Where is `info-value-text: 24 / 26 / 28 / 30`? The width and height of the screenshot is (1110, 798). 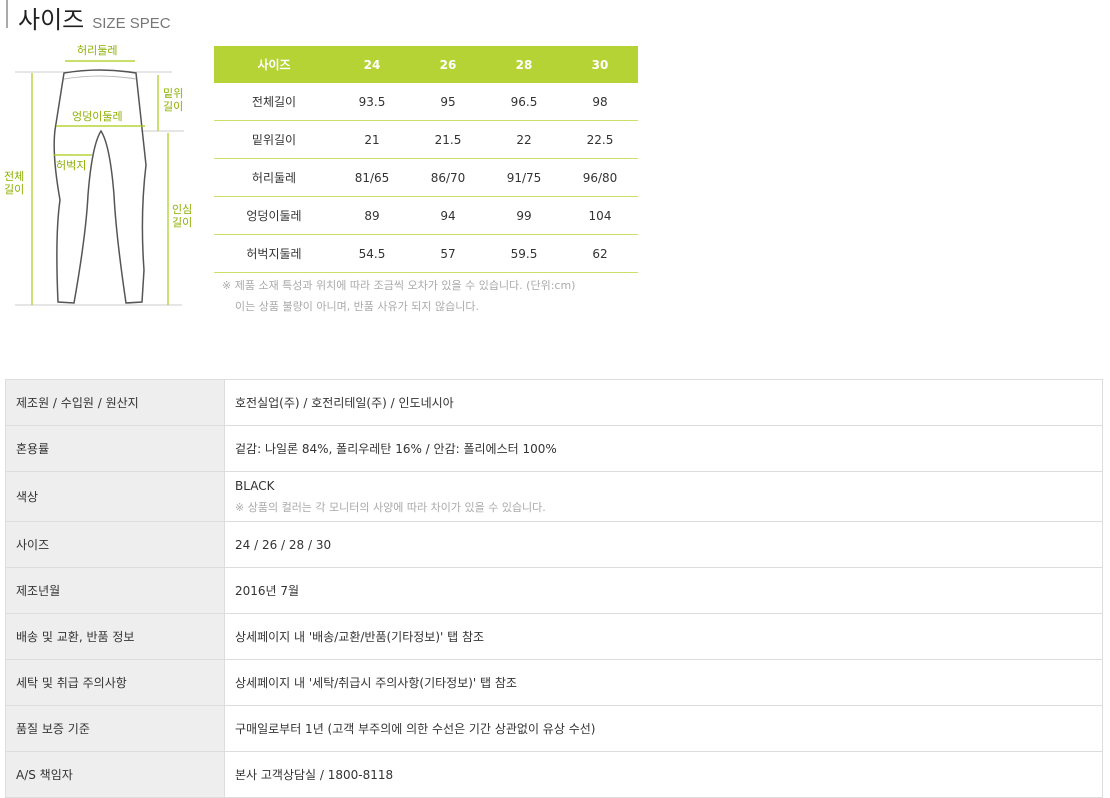 info-value-text: 24 / 26 / 28 / 30 is located at coordinates (283, 544).